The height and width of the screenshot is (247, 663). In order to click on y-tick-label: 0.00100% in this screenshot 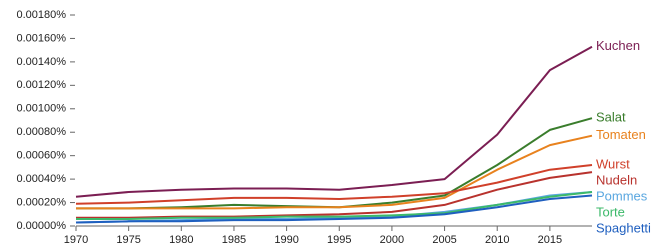, I will do `click(41, 109)`.